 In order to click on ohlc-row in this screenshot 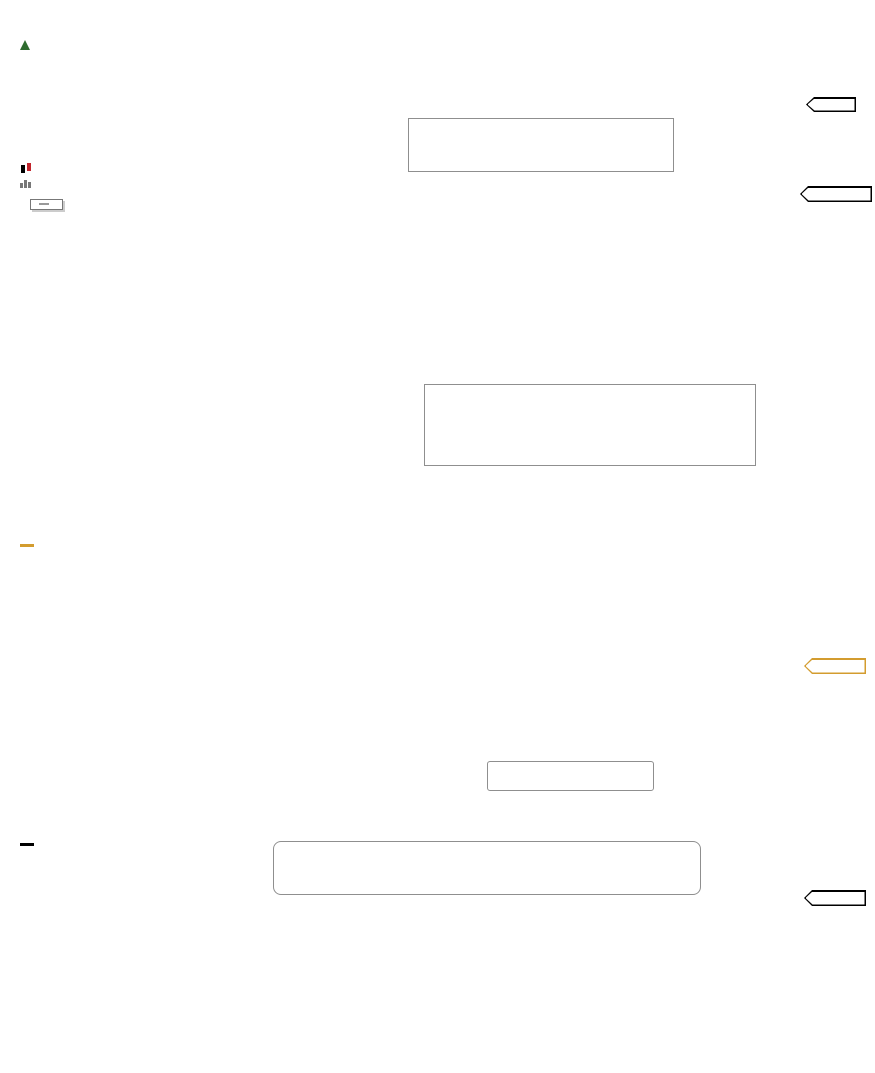, I will do `click(334, 27)`.